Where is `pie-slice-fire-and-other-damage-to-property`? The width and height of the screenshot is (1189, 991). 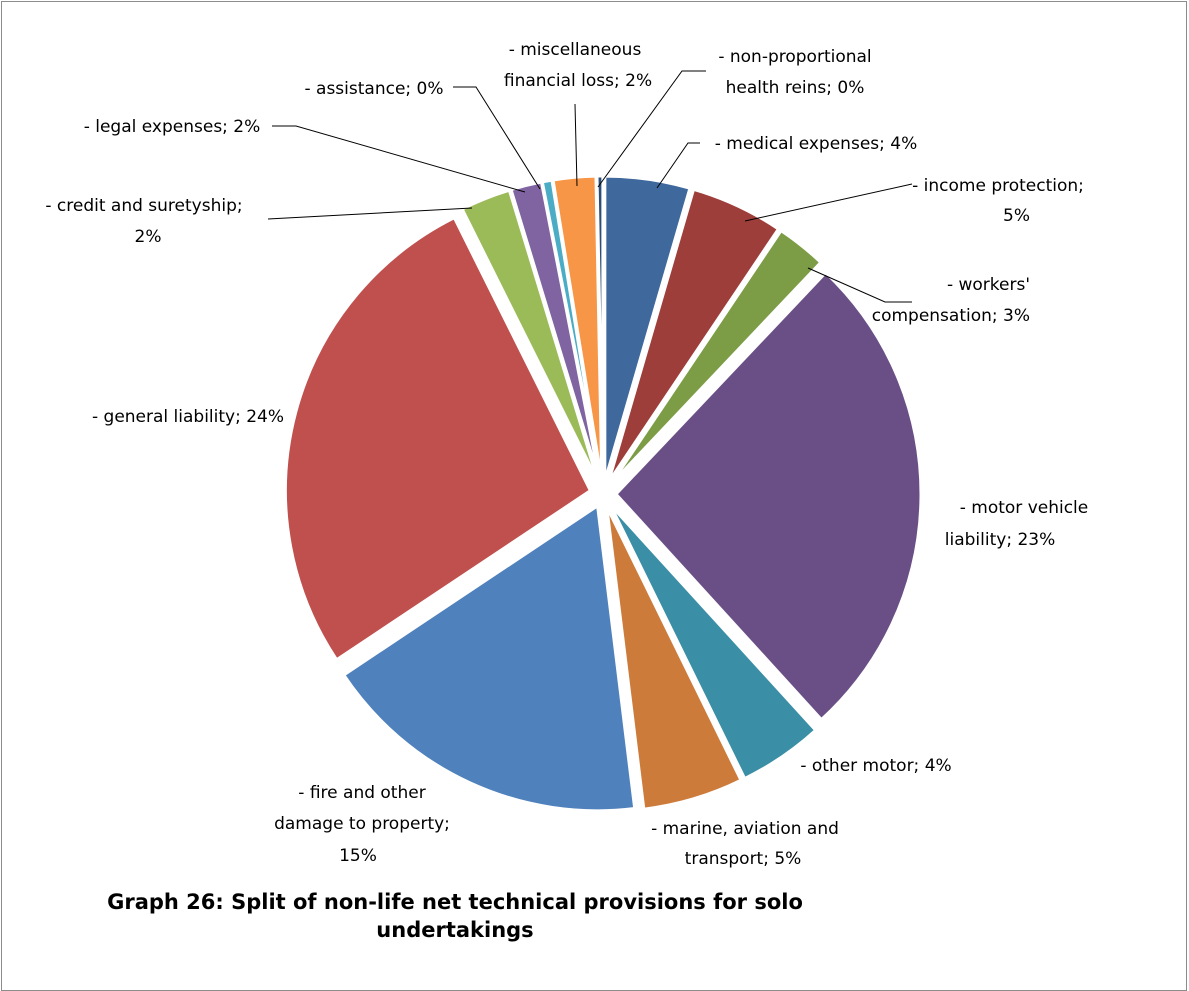 pie-slice-fire-and-other-damage-to-property is located at coordinates (489, 658).